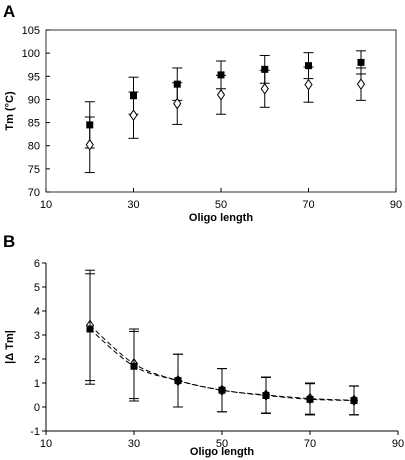 The image size is (405, 460). Describe the element at coordinates (10, 347) in the screenshot. I see `panel-b-y-axis-title: |Δ Tm|` at that location.